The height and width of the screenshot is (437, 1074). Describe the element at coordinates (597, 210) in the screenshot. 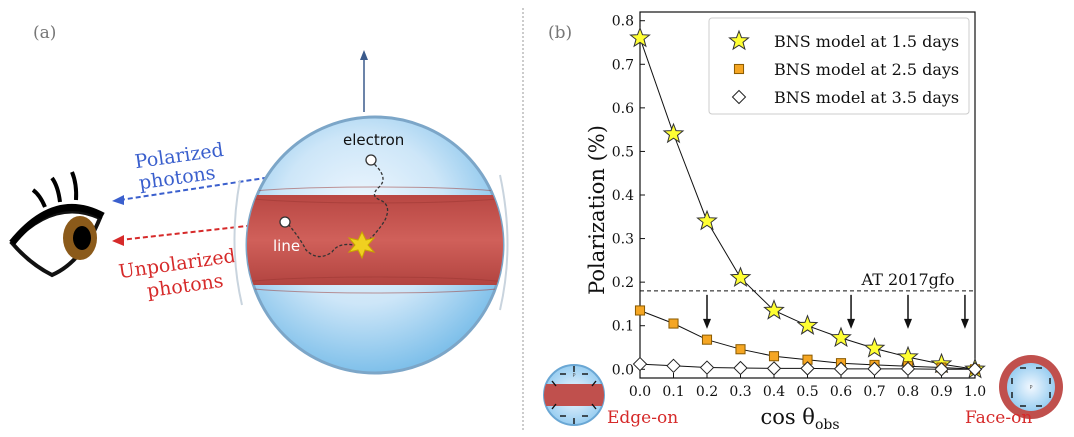

I see `y-axis-label: Polarization (%)` at that location.